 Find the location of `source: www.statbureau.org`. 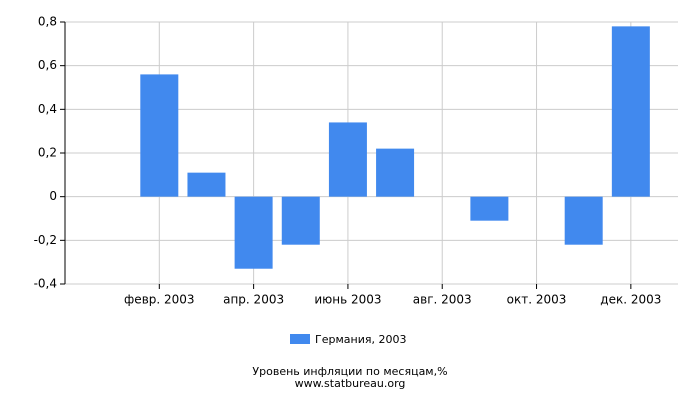

source: www.statbureau.org is located at coordinates (350, 383).